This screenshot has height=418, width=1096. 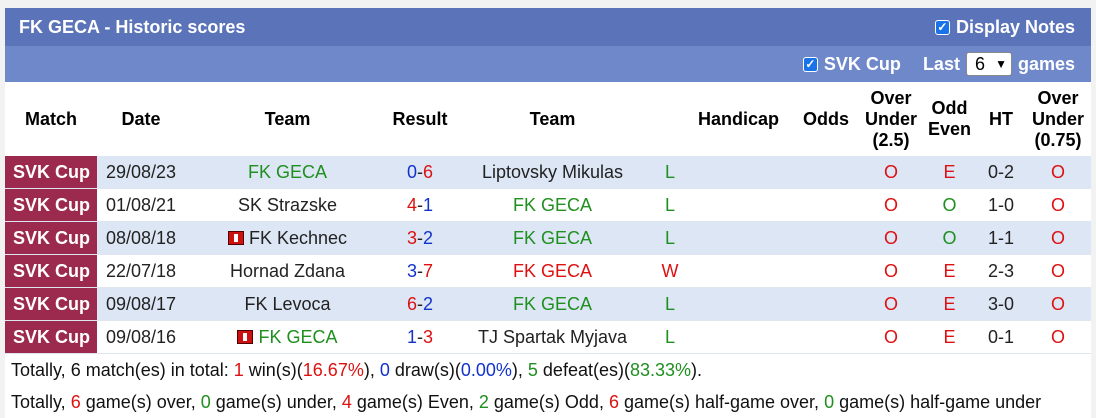 What do you see at coordinates (132, 26) in the screenshot?
I see `panel-title: FK GECA - Historic scores` at bounding box center [132, 26].